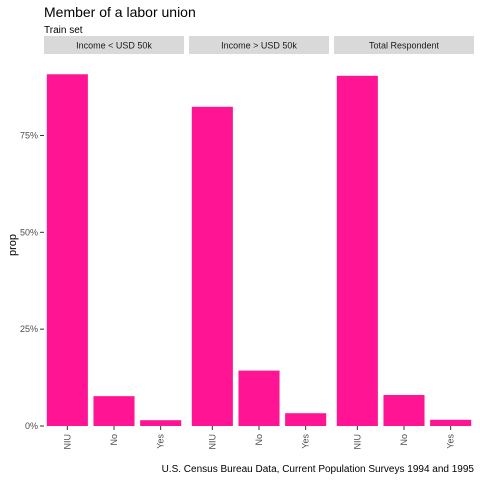 The image size is (480, 480). Describe the element at coordinates (31, 426) in the screenshot. I see `y-tick-label: 0%` at that location.